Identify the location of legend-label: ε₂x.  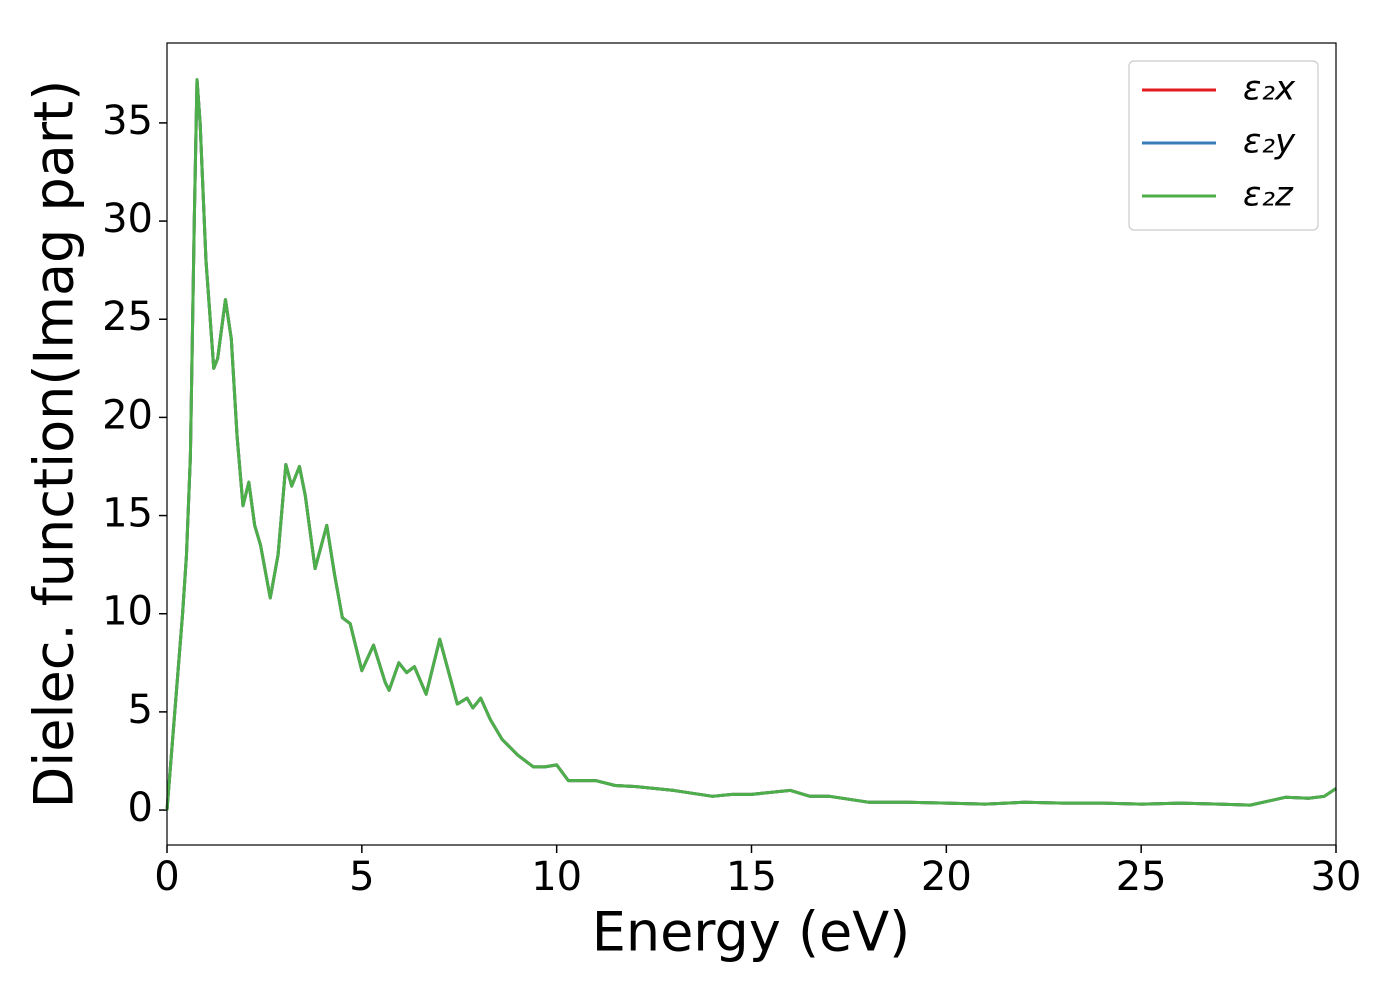
(1269, 89).